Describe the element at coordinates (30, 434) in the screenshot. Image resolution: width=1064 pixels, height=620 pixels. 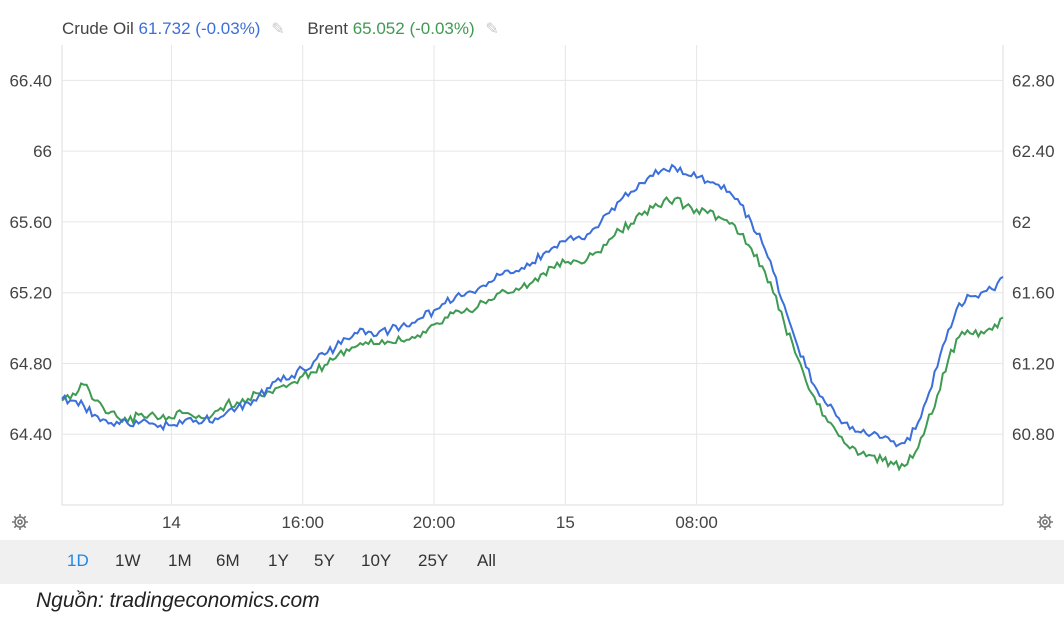
I see `left-axis-tick-label: 64.40` at that location.